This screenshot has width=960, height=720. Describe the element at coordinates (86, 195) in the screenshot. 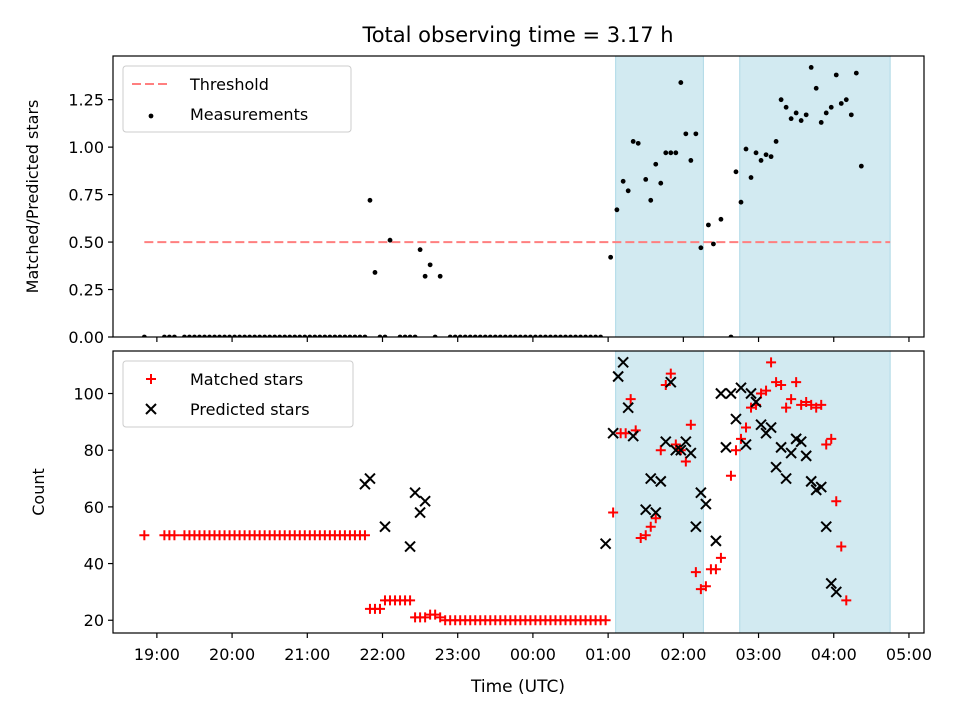

I see `y-tick-label: 0.75` at that location.